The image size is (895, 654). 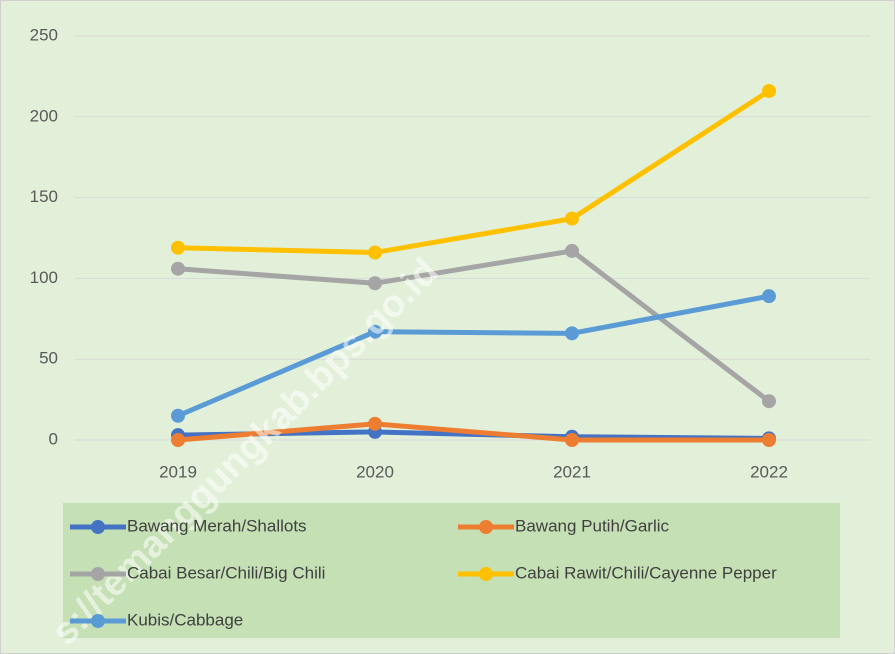 I want to click on legend-label: Bawang Merah/Shallots, so click(x=217, y=525).